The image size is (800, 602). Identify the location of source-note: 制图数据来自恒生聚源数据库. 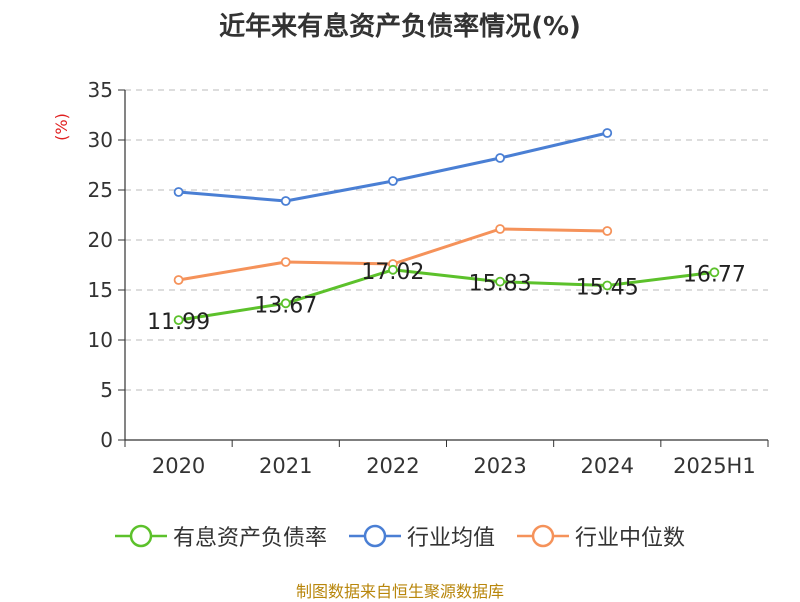
(399, 591).